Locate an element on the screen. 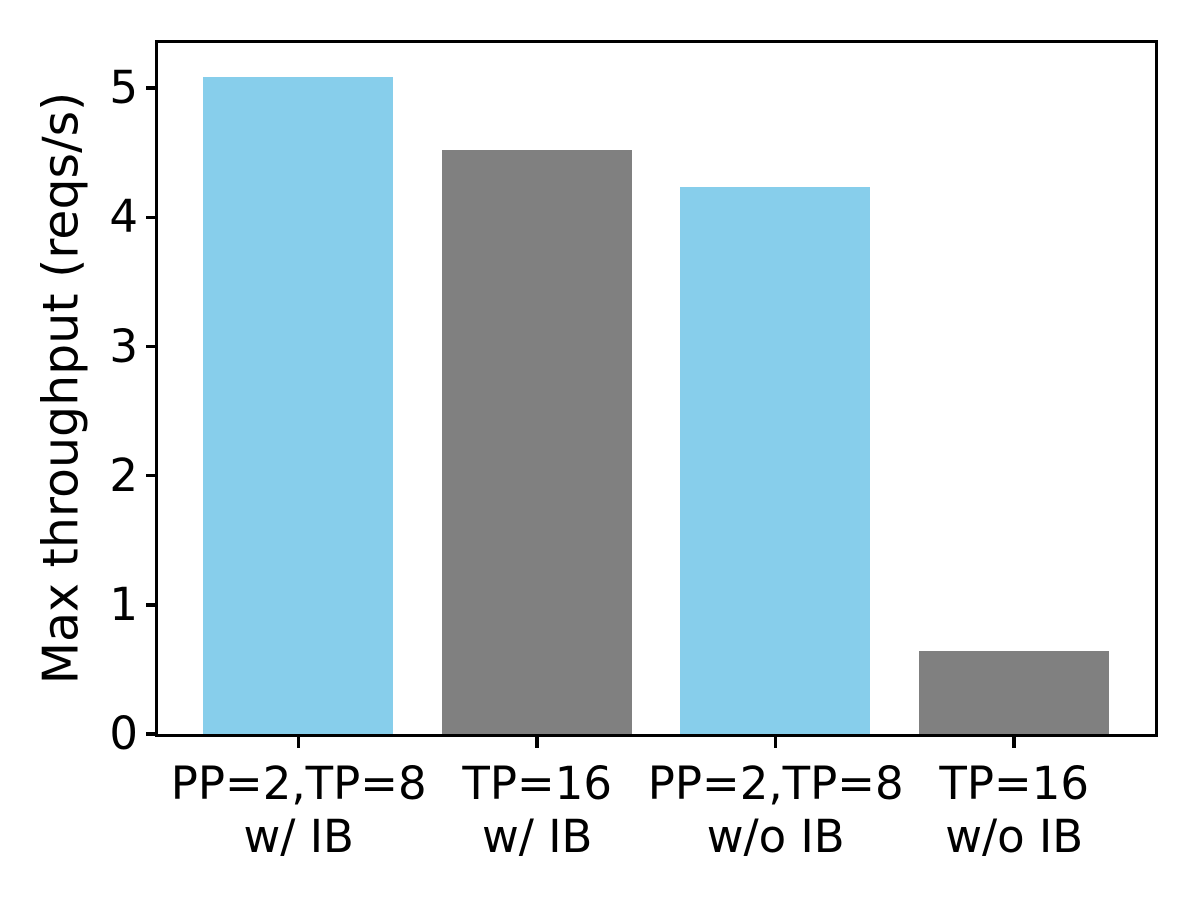  y-tick-label: 0 is located at coordinates (123, 733).